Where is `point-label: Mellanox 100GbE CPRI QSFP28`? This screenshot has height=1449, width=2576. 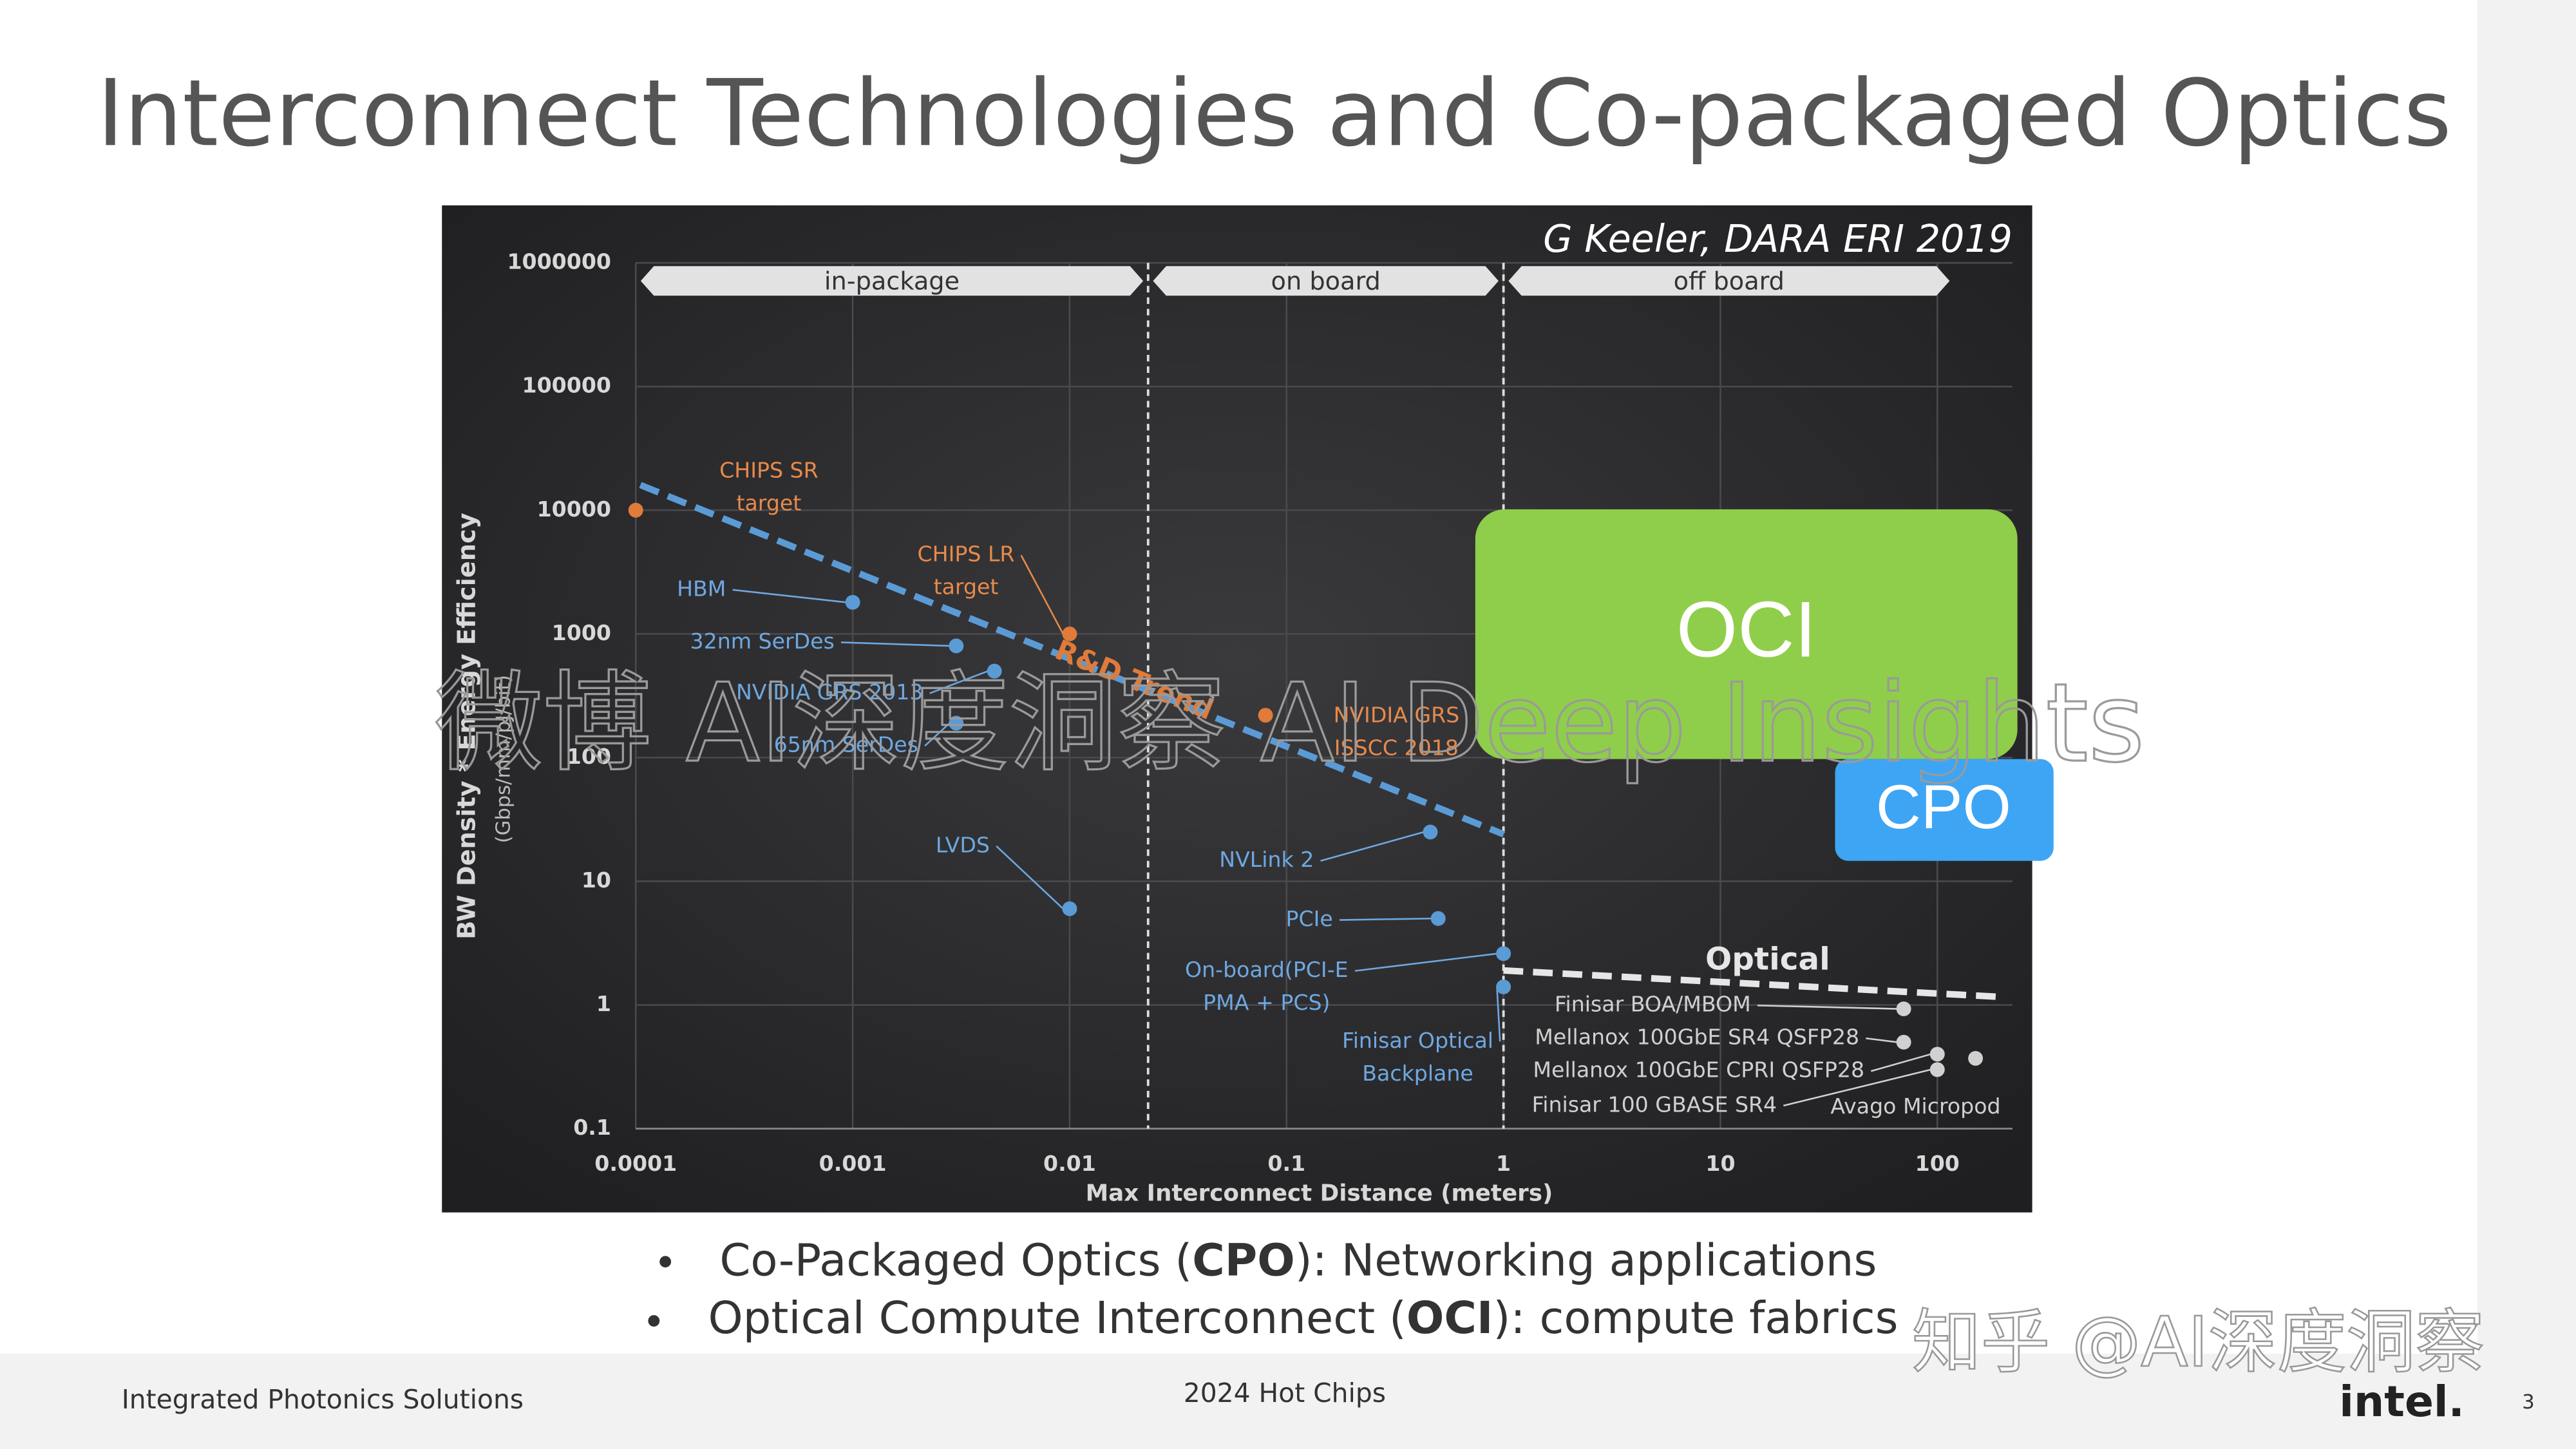
point-label: Mellanox 100GbE CPRI QSFP28 is located at coordinates (1698, 1070).